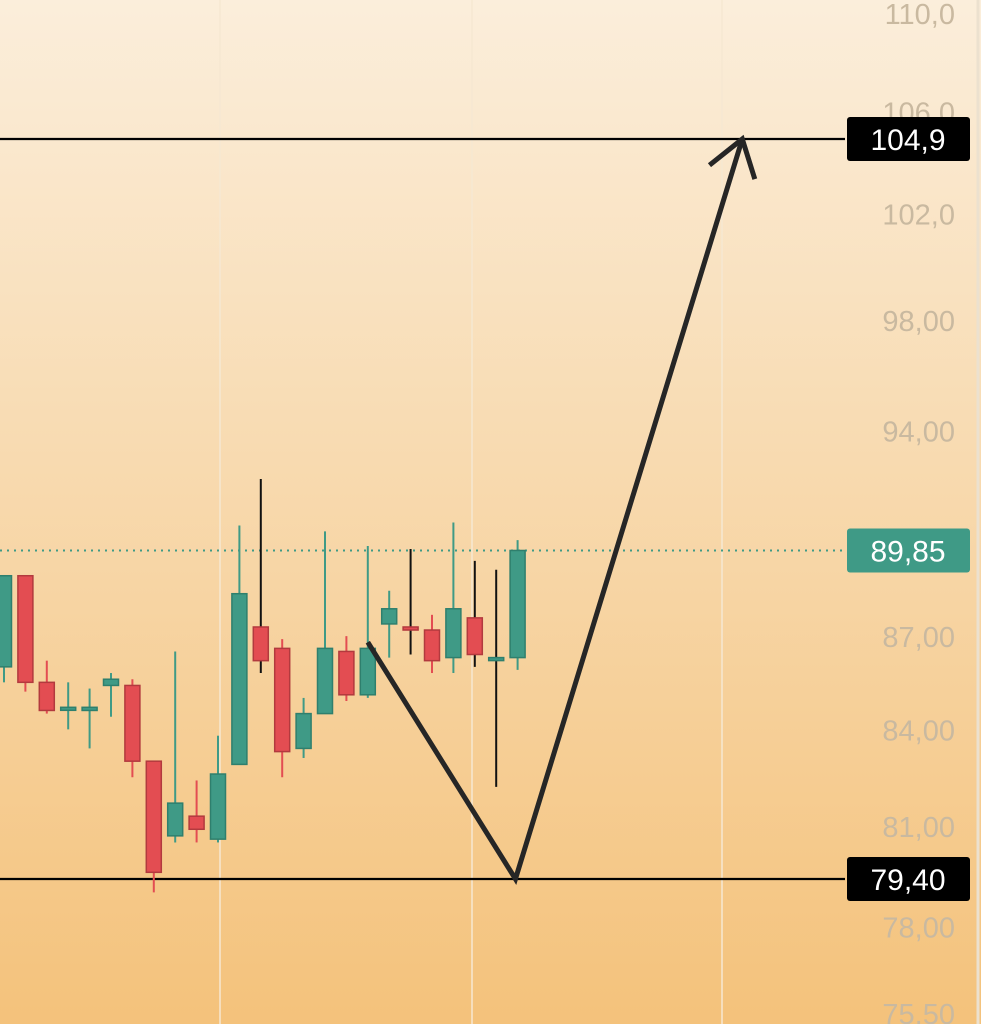 The height and width of the screenshot is (1024, 981). What do you see at coordinates (918, 322) in the screenshot?
I see `y-tick-label: 98,00` at bounding box center [918, 322].